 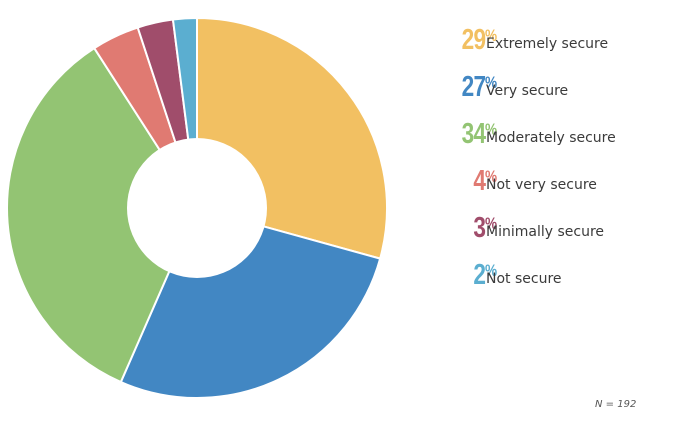 I want to click on legend-percent: 3%, so click(x=485, y=228).